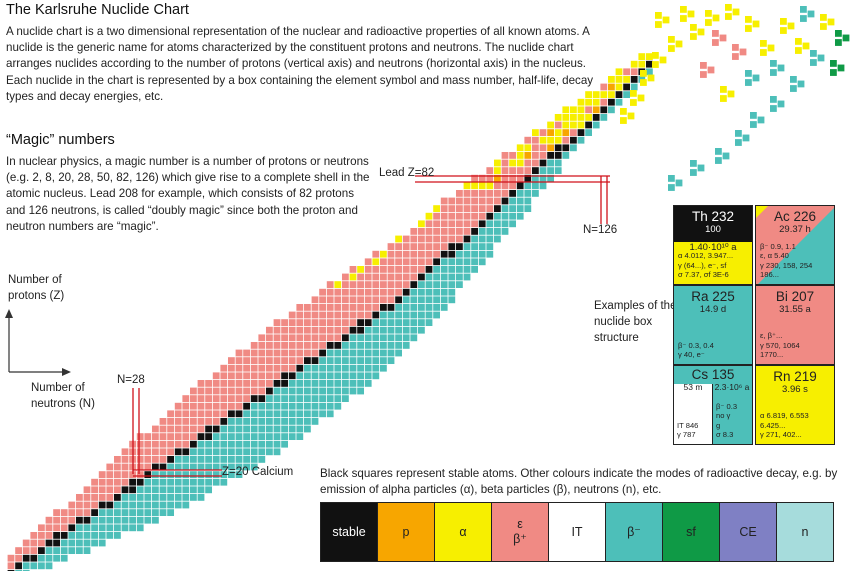 The height and width of the screenshot is (571, 850). What do you see at coordinates (520, 532) in the screenshot?
I see `legend-ec-beta-plus: ε β⁺` at bounding box center [520, 532].